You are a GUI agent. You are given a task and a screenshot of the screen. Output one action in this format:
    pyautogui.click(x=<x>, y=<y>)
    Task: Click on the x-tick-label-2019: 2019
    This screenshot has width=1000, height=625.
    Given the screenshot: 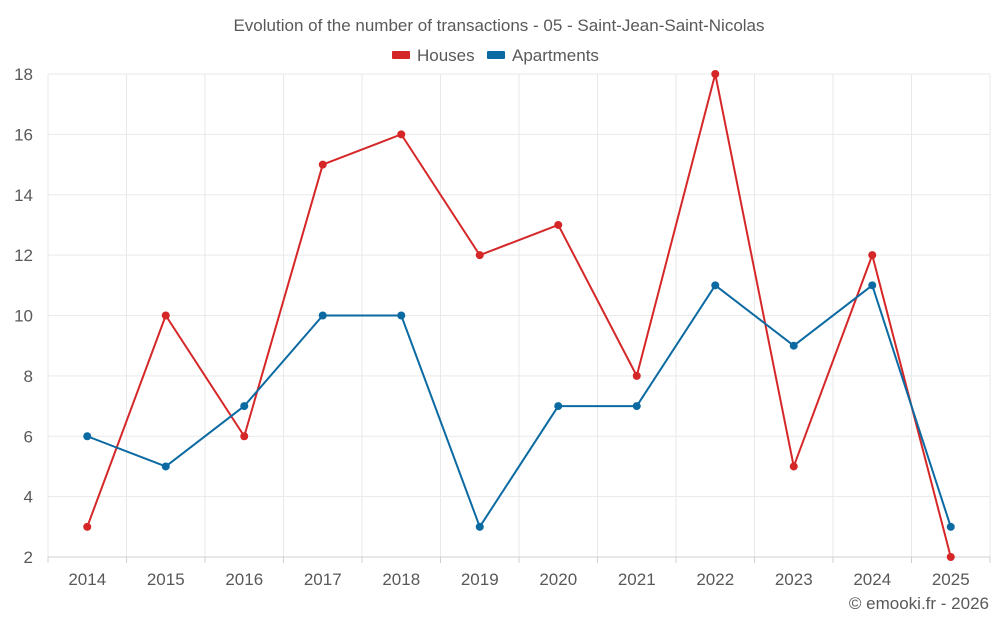 What is the action you would take?
    pyautogui.click(x=480, y=579)
    